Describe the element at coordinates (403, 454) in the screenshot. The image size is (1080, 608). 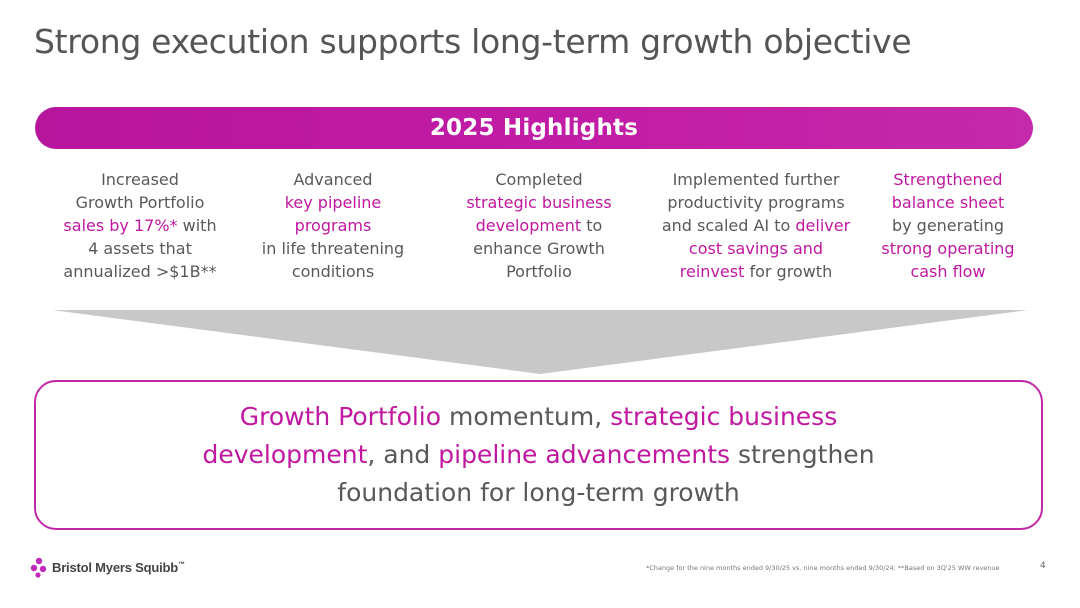
I see `body-text: , and` at that location.